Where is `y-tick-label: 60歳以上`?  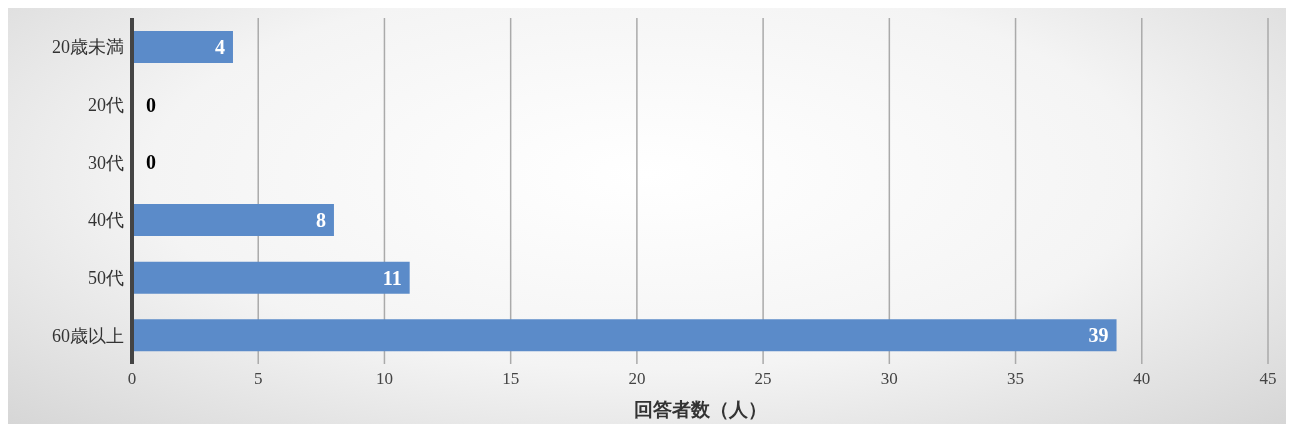 y-tick-label: 60歳以上 is located at coordinates (88, 335).